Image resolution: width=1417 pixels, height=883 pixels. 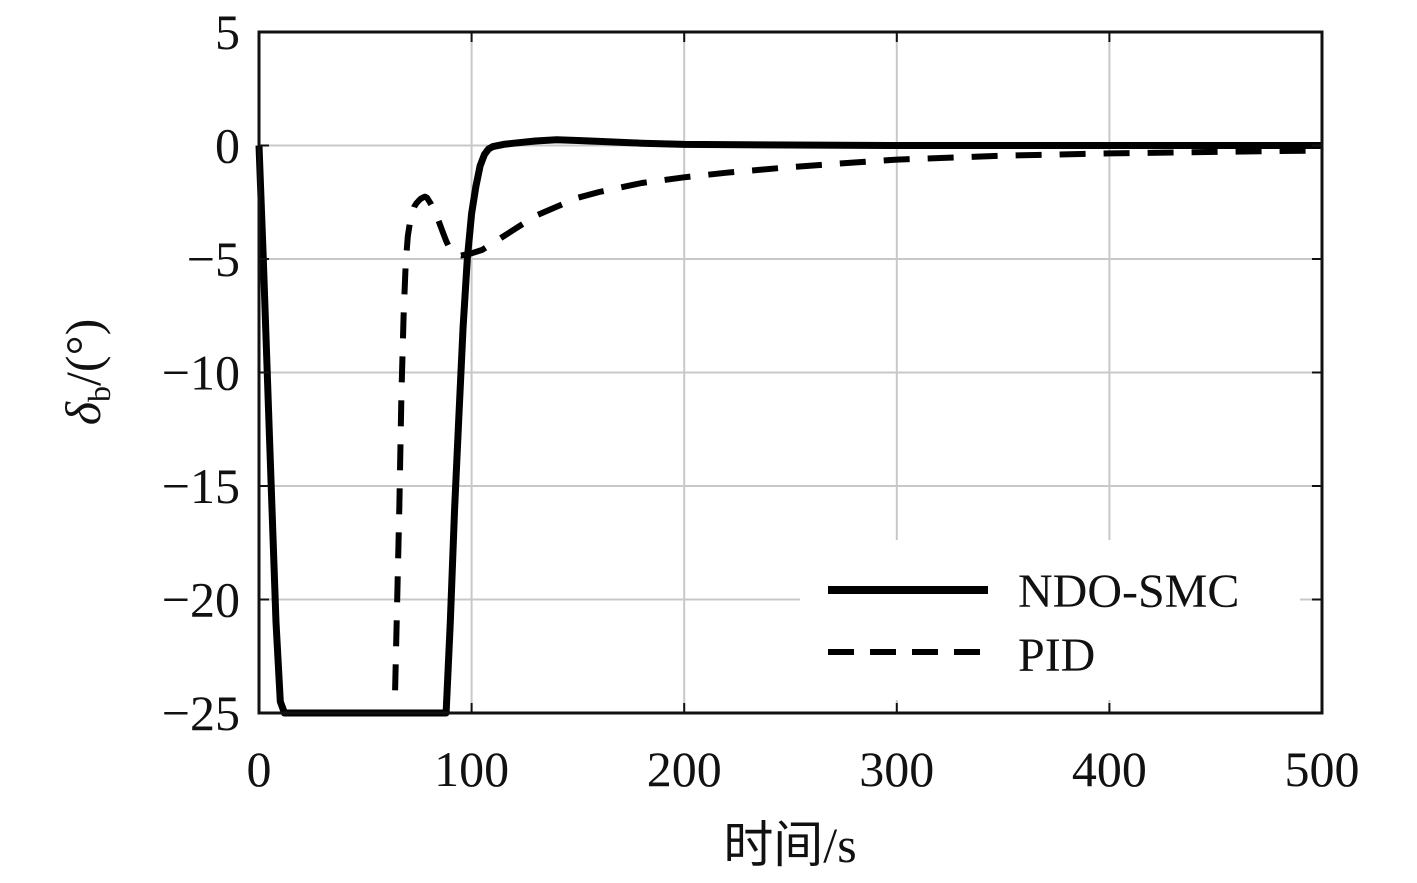 What do you see at coordinates (1322, 769) in the screenshot?
I see `x-tick-label: 500` at bounding box center [1322, 769].